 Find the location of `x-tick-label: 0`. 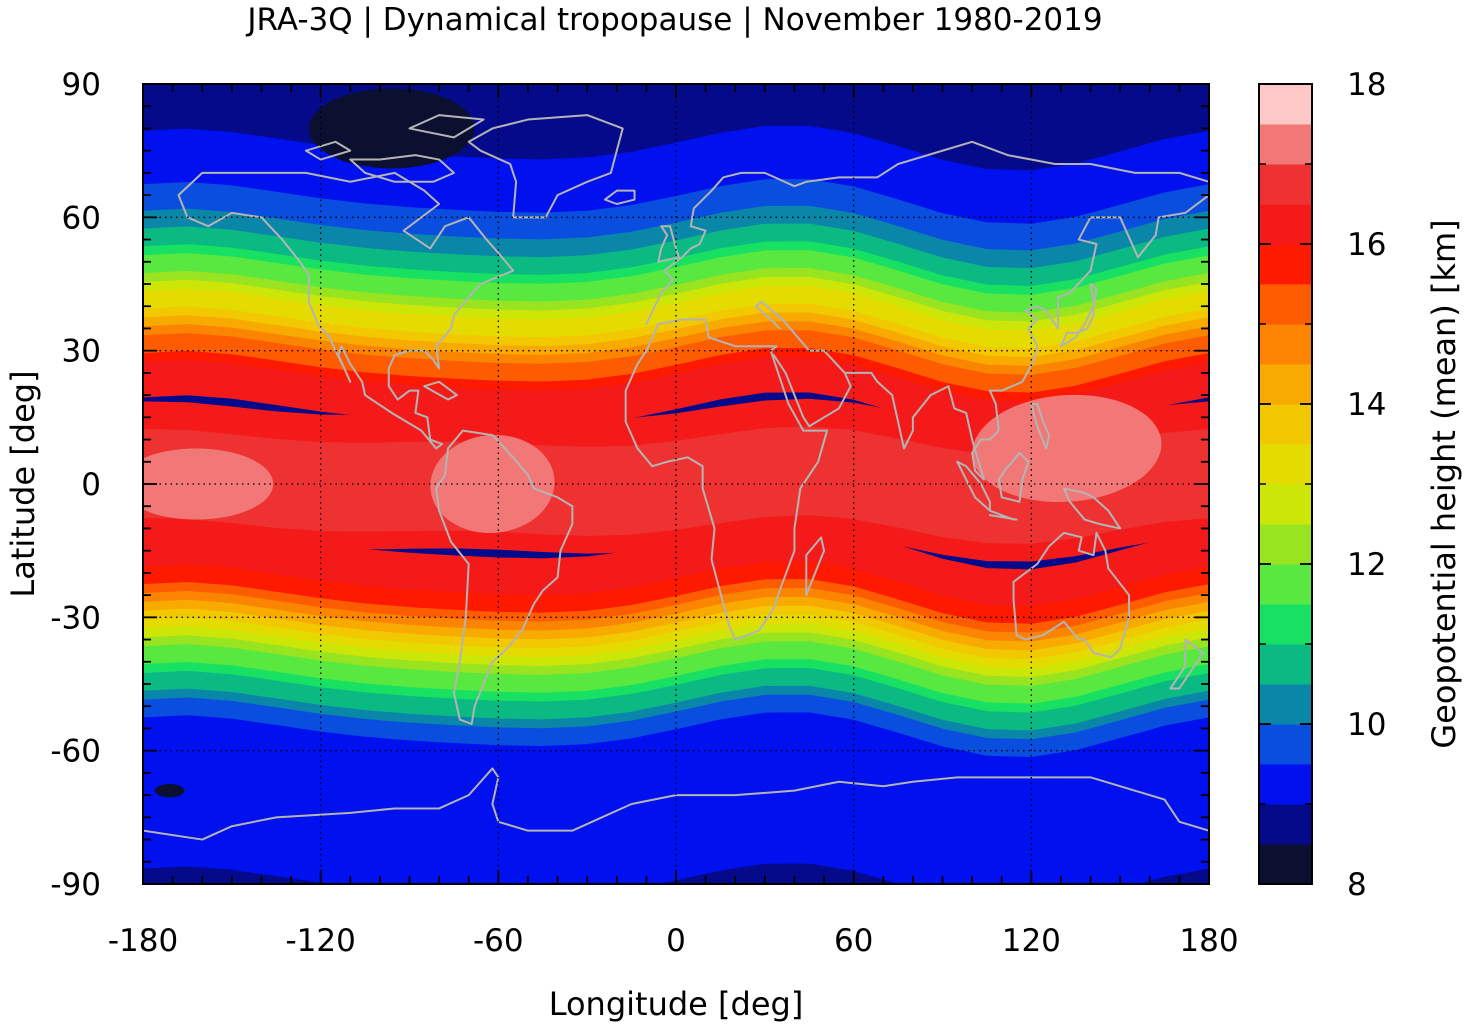

x-tick-label: 0 is located at coordinates (676, 941).